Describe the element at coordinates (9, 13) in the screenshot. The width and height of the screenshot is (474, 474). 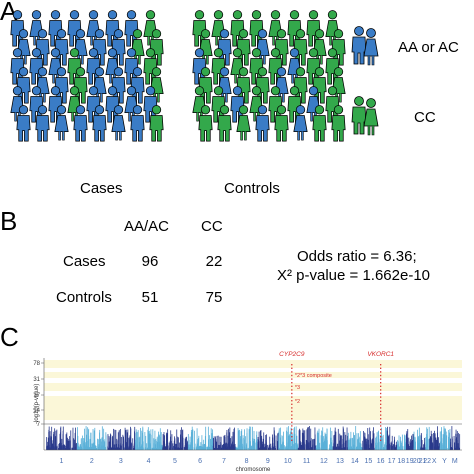
I see `panel-a-letter: A` at that location.